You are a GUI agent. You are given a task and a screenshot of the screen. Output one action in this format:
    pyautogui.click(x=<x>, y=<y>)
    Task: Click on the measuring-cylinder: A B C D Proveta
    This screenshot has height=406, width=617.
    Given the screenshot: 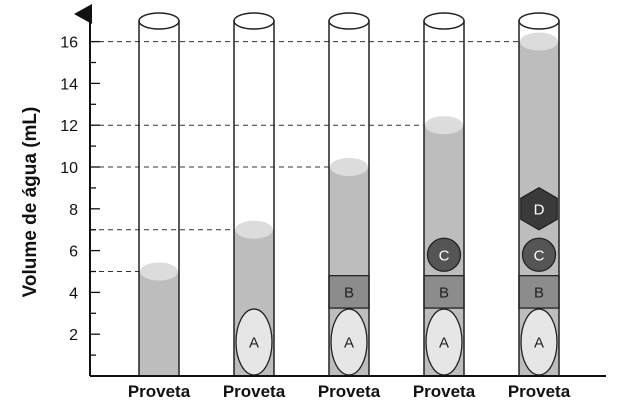 What is the action you would take?
    pyautogui.click(x=539, y=206)
    